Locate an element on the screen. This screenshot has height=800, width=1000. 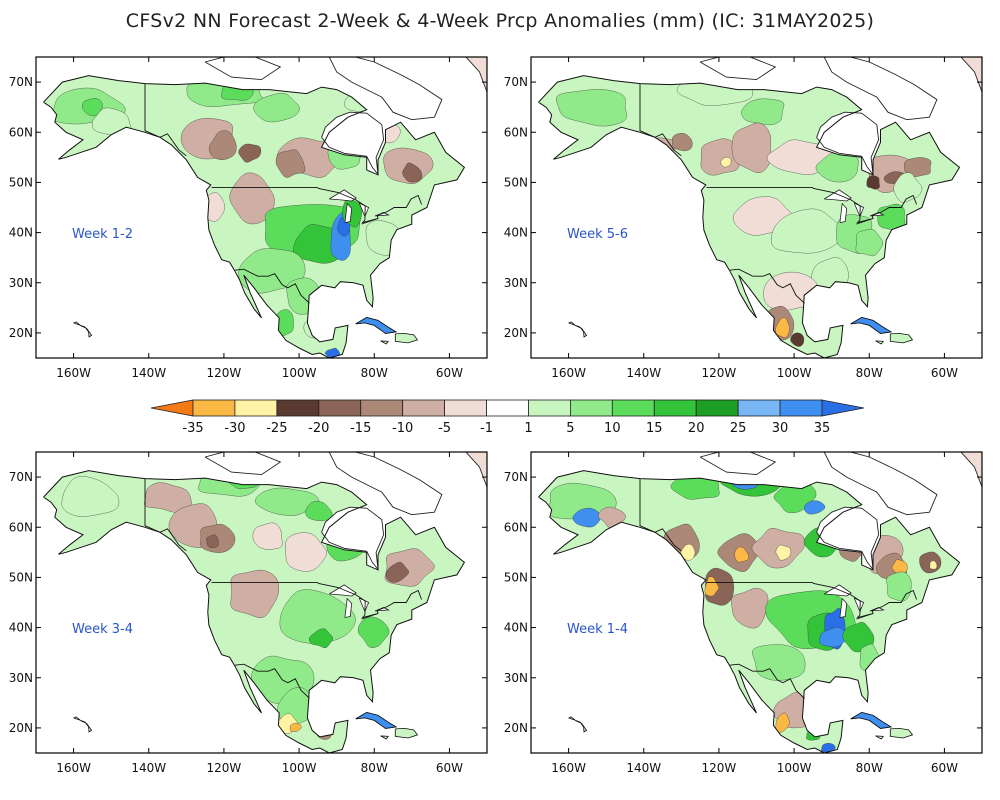
panel-label: Week 1-4 is located at coordinates (597, 629).